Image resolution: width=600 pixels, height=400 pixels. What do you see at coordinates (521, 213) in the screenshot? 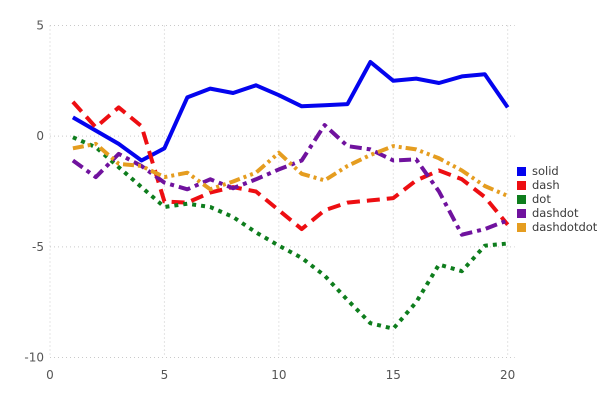
I see `legend-swatch-dashdot` at bounding box center [521, 213].